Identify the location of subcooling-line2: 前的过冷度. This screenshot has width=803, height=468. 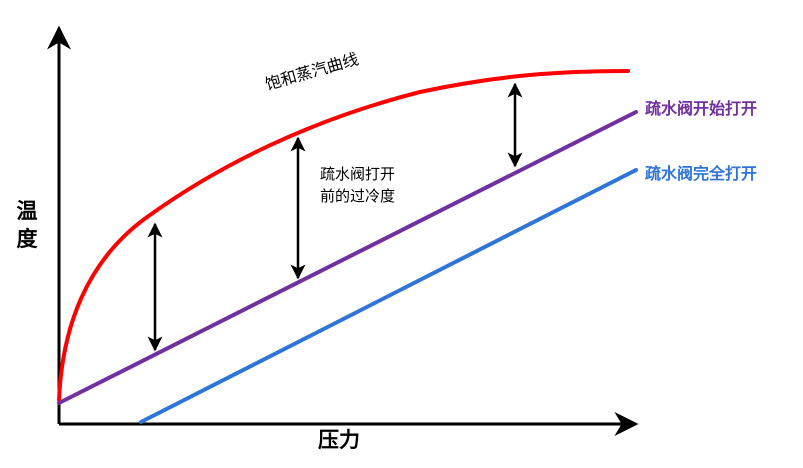
(358, 196).